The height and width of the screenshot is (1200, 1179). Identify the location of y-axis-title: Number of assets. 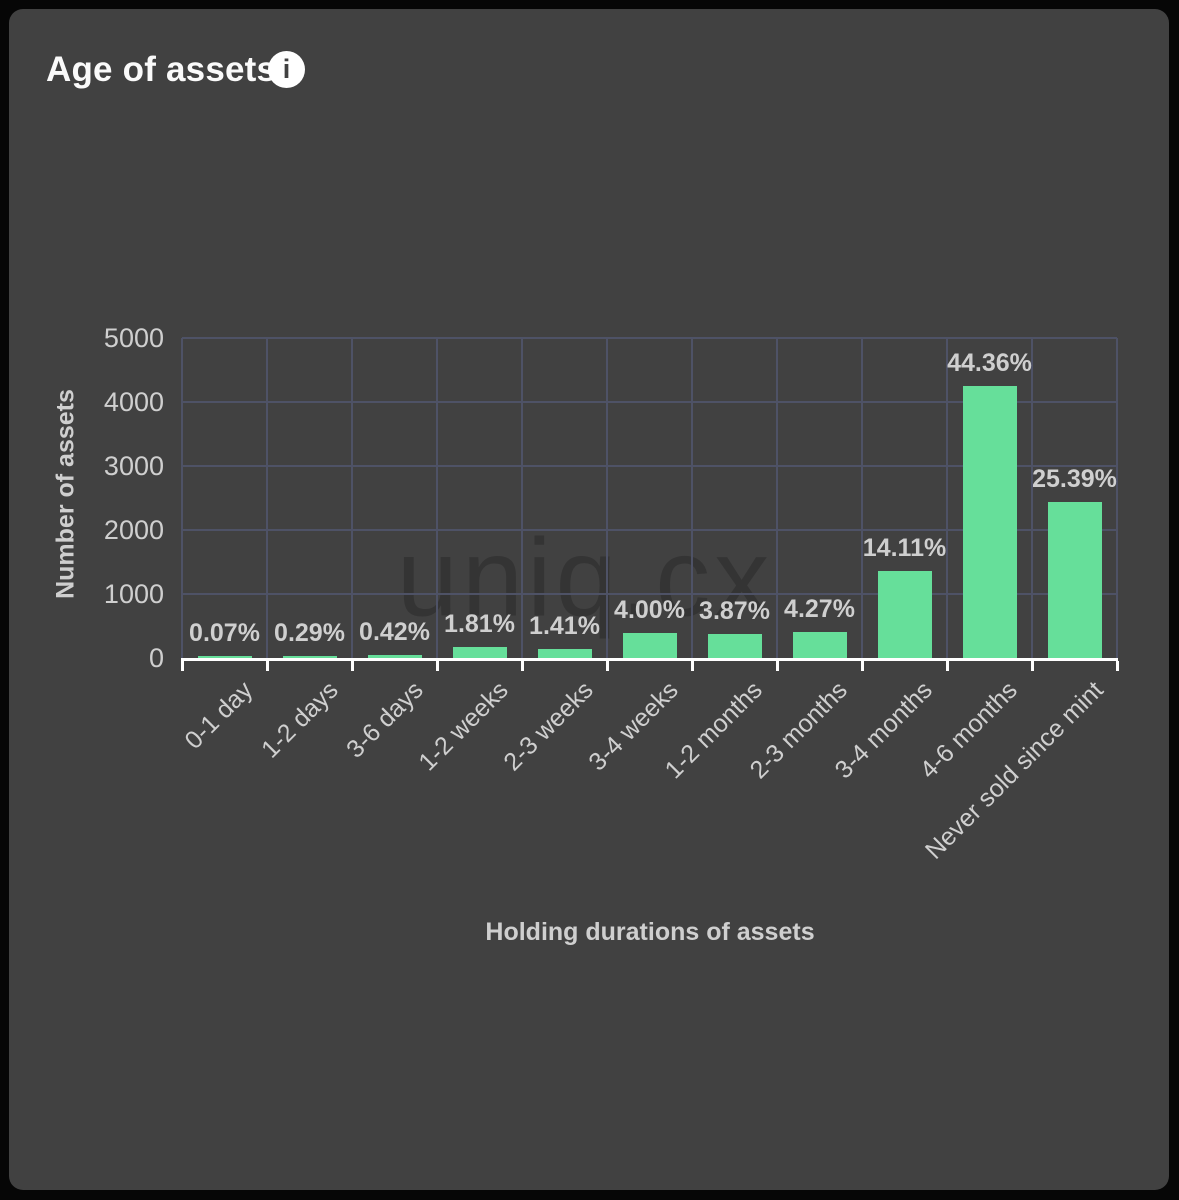
(65, 494).